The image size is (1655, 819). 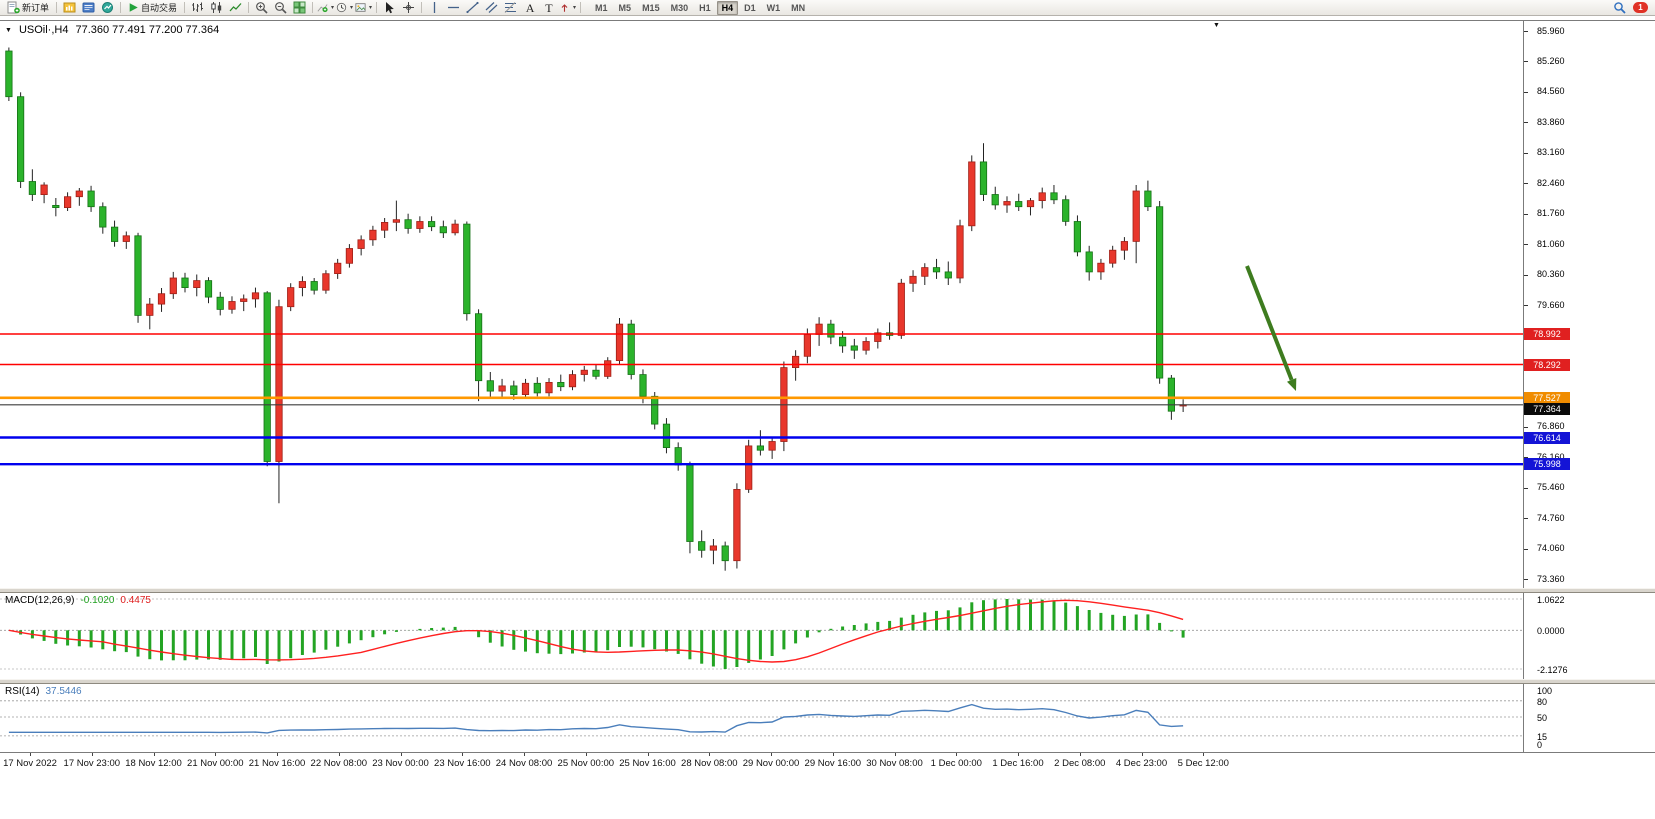 I want to click on macd-svg, so click(x=761, y=634).